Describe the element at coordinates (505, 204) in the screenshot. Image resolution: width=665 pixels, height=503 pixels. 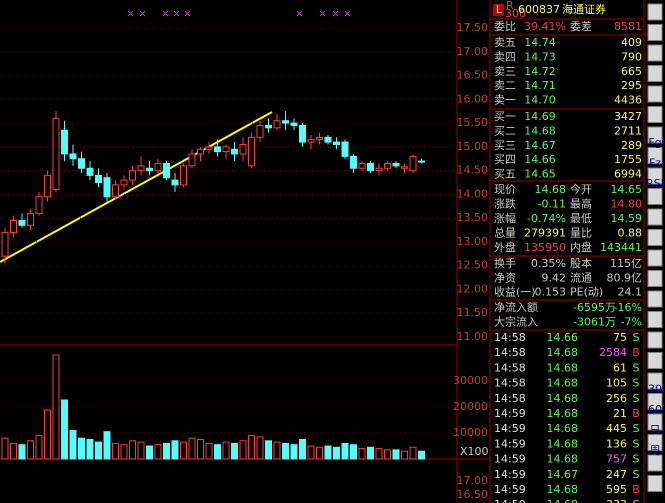
I see `stat-label: 涨跌` at that location.